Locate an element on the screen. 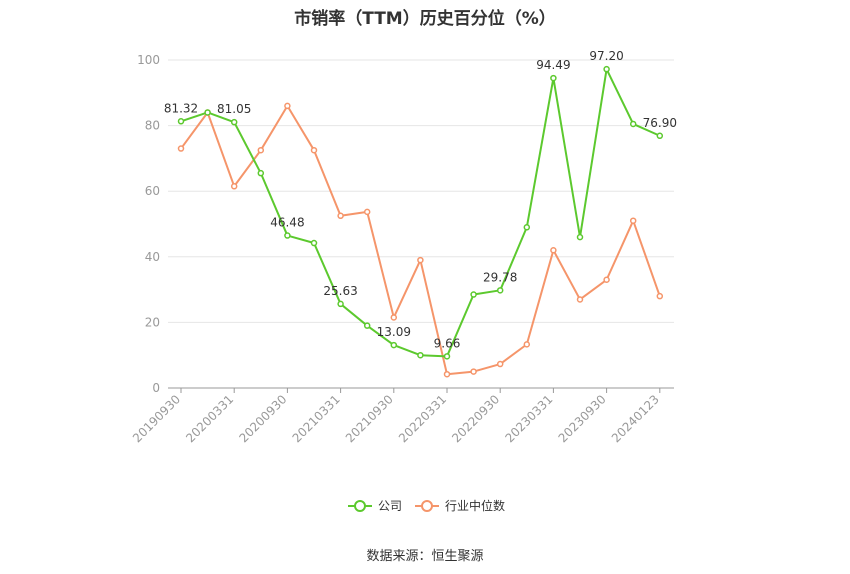  legend: 公司 行业中位数 is located at coordinates (426, 505).